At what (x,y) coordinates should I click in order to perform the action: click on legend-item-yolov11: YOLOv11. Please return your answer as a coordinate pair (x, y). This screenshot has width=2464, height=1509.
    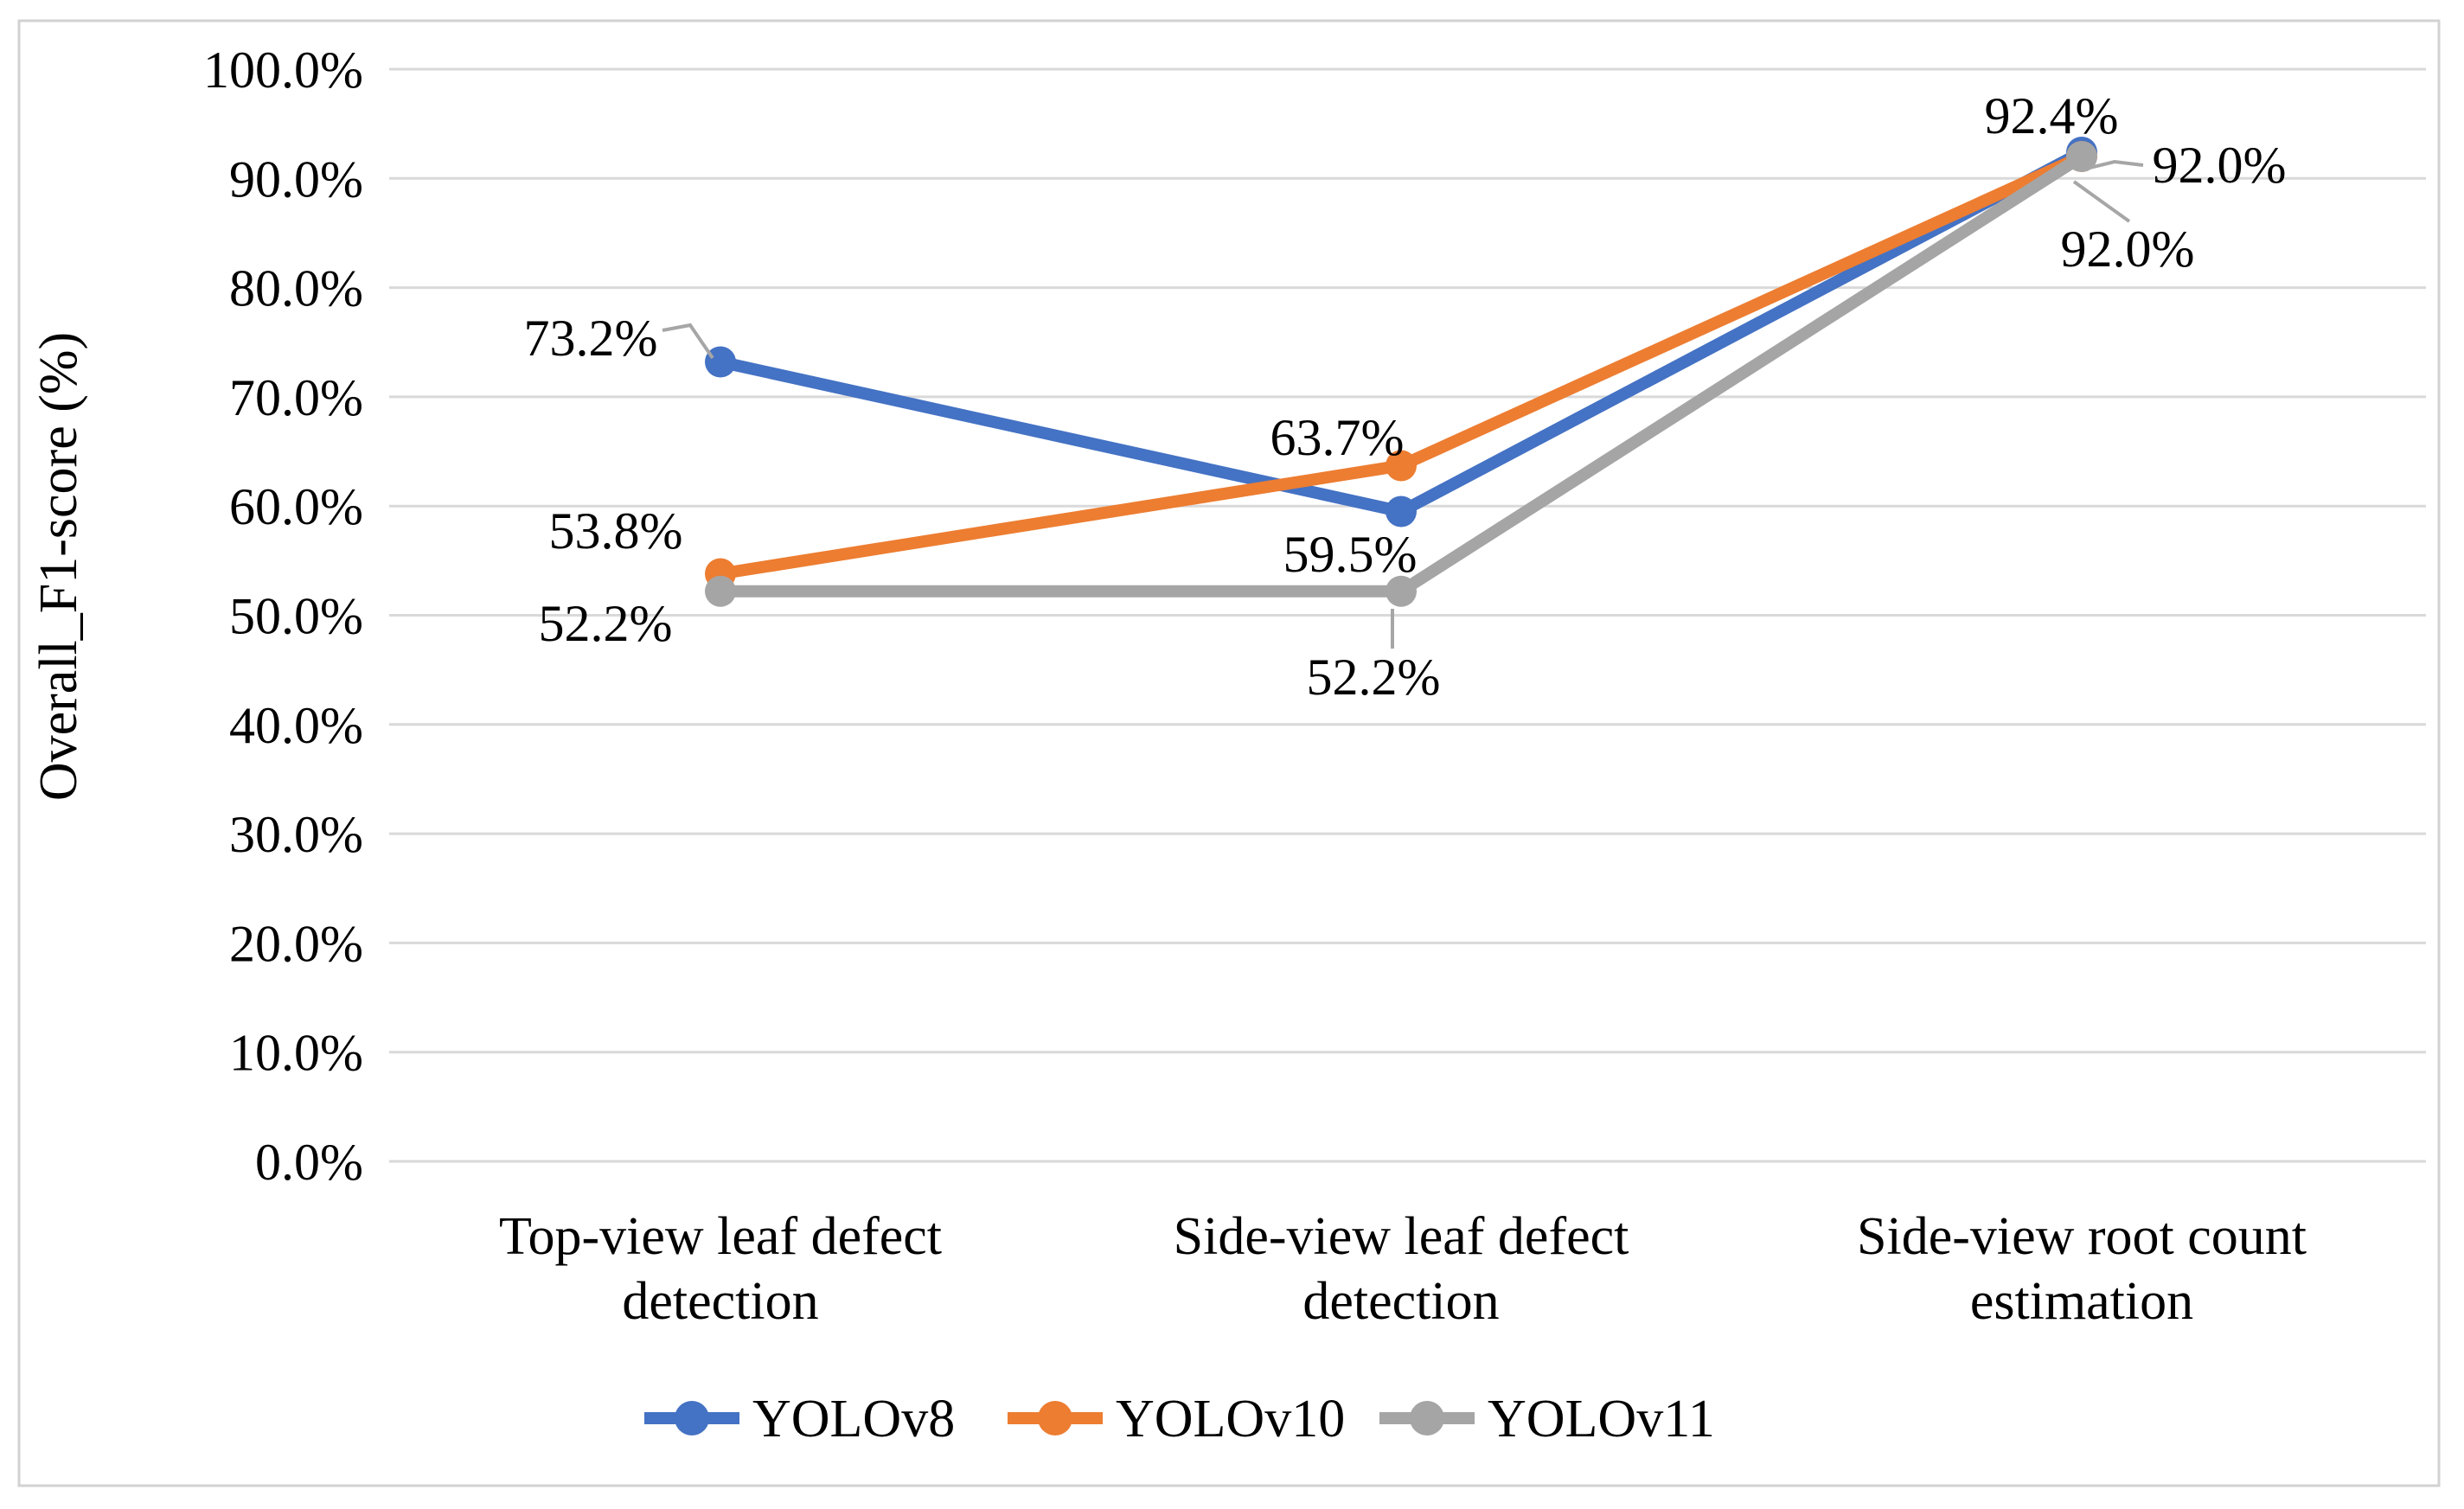
    Looking at the image, I should click on (1547, 1419).